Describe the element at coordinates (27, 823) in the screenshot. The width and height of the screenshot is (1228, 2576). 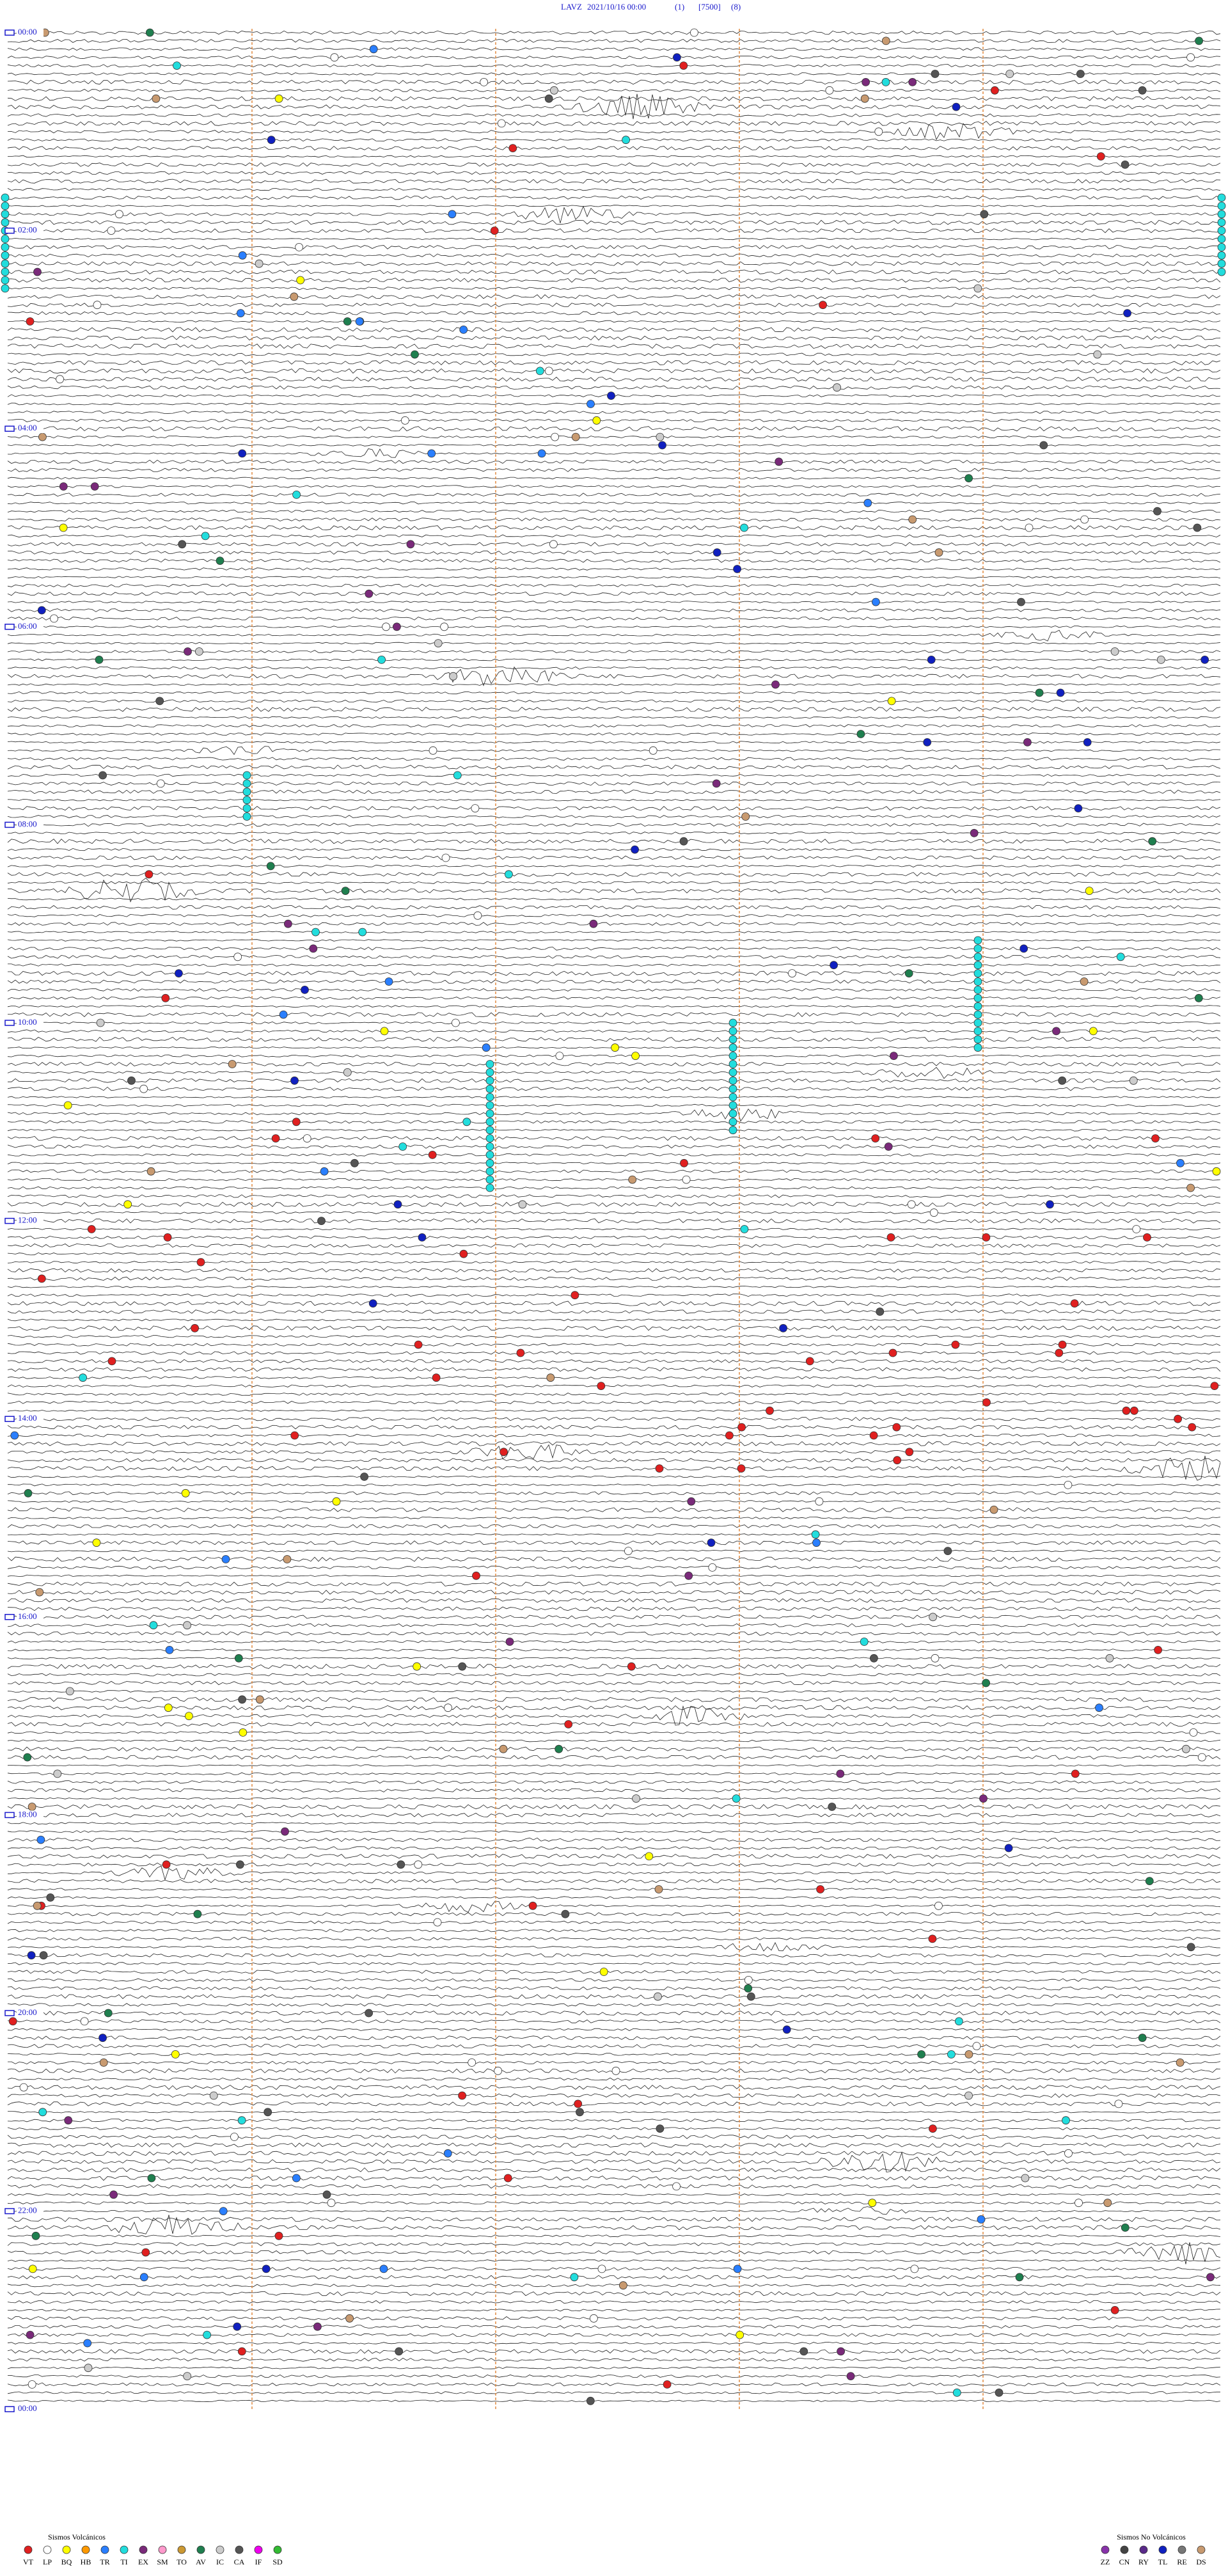
I see `hour-label: 08:00` at that location.